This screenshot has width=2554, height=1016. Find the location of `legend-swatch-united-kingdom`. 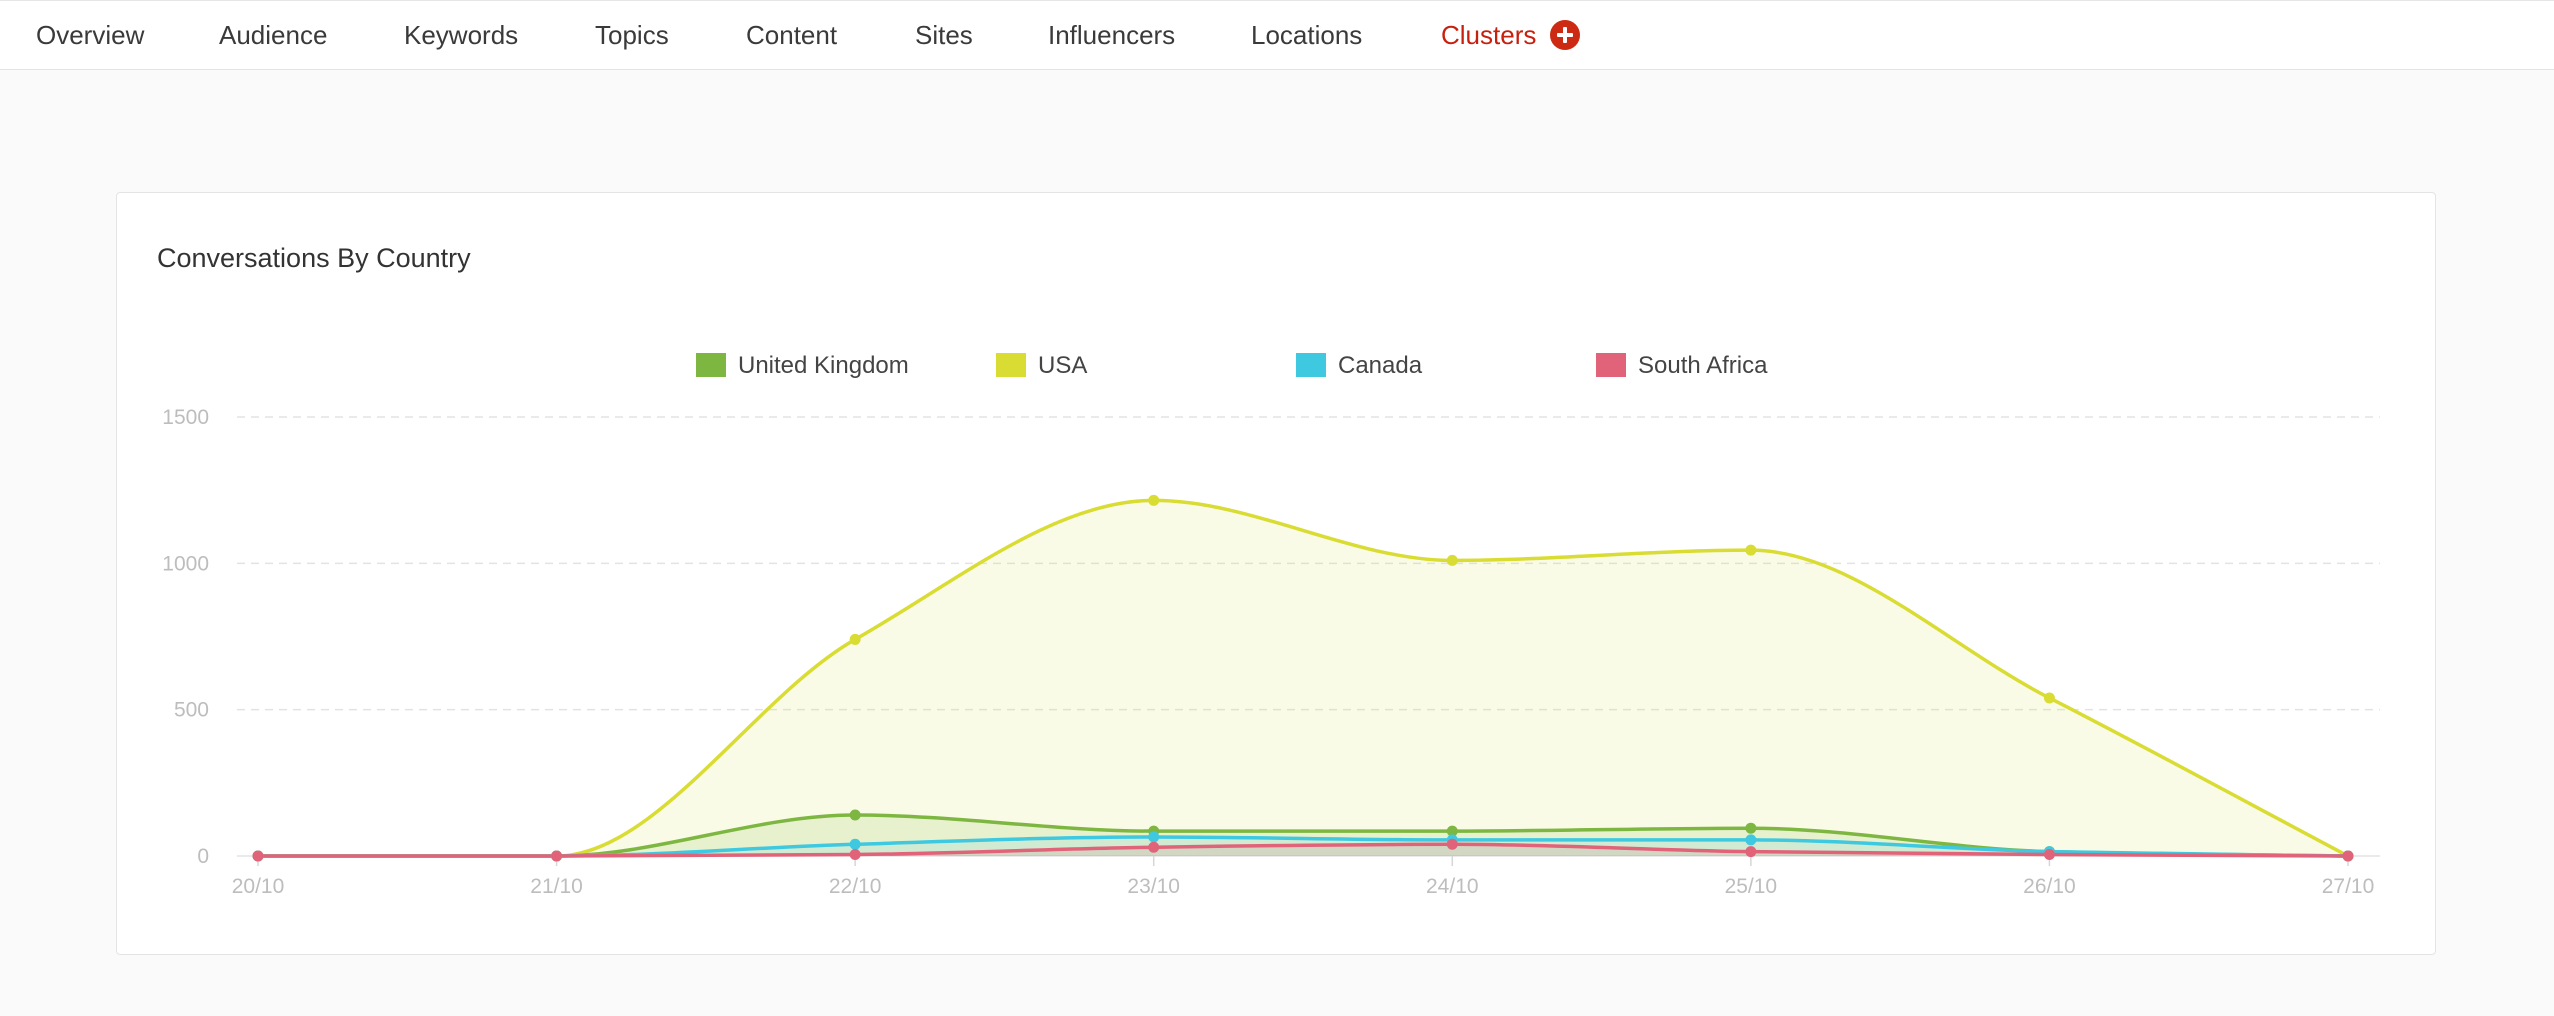

legend-swatch-united-kingdom is located at coordinates (711, 364).